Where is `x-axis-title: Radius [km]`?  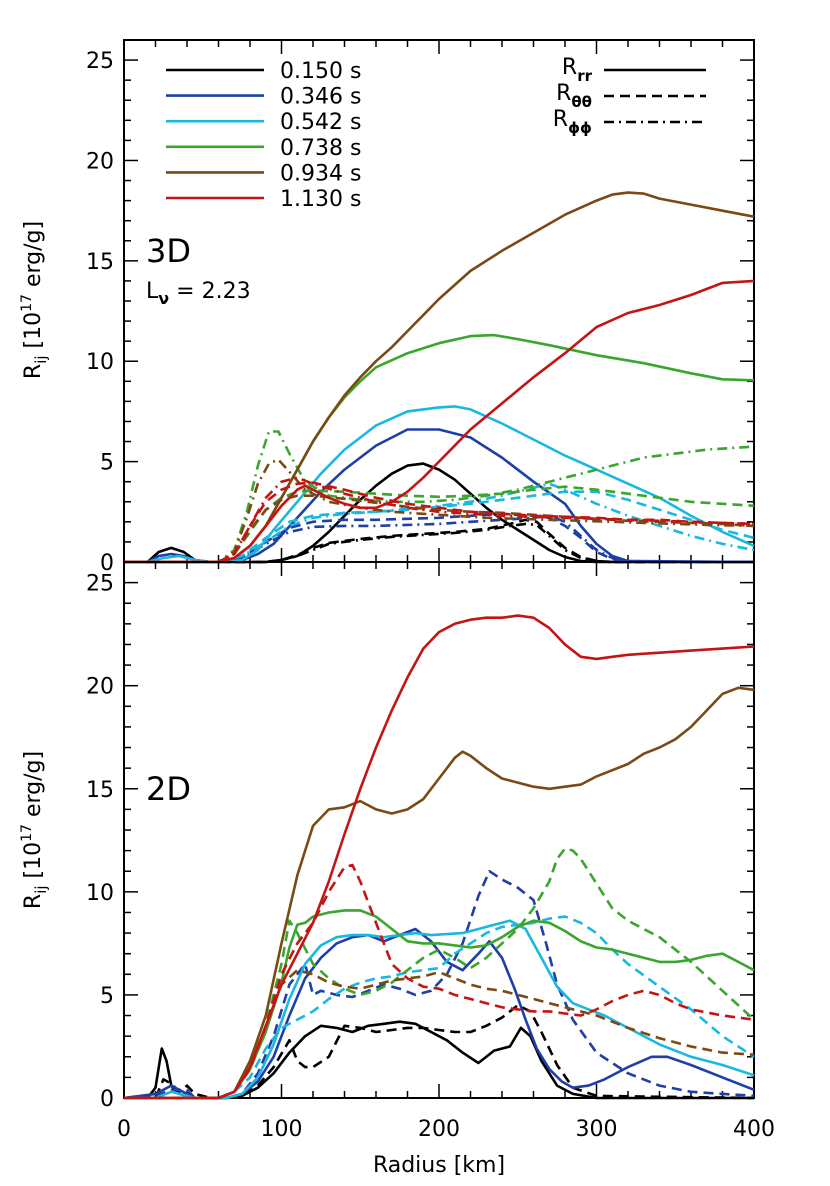 x-axis-title: Radius [km] is located at coordinates (439, 1165).